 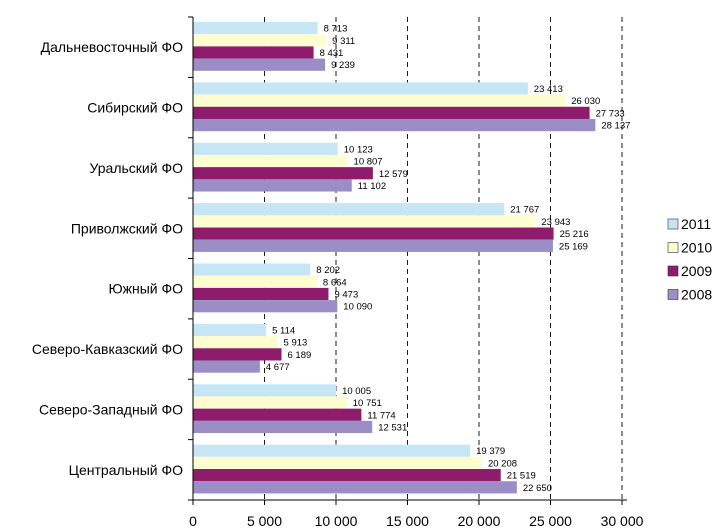 I want to click on data-label: 25 216, so click(x=574, y=234).